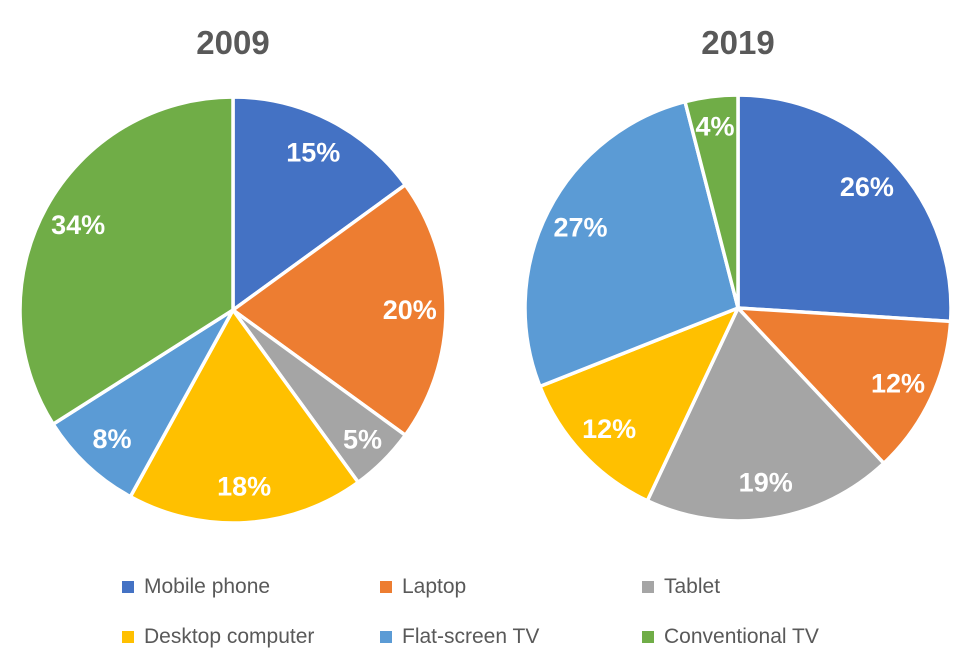  I want to click on legend-swatch-flat-screen-tv, so click(386, 637).